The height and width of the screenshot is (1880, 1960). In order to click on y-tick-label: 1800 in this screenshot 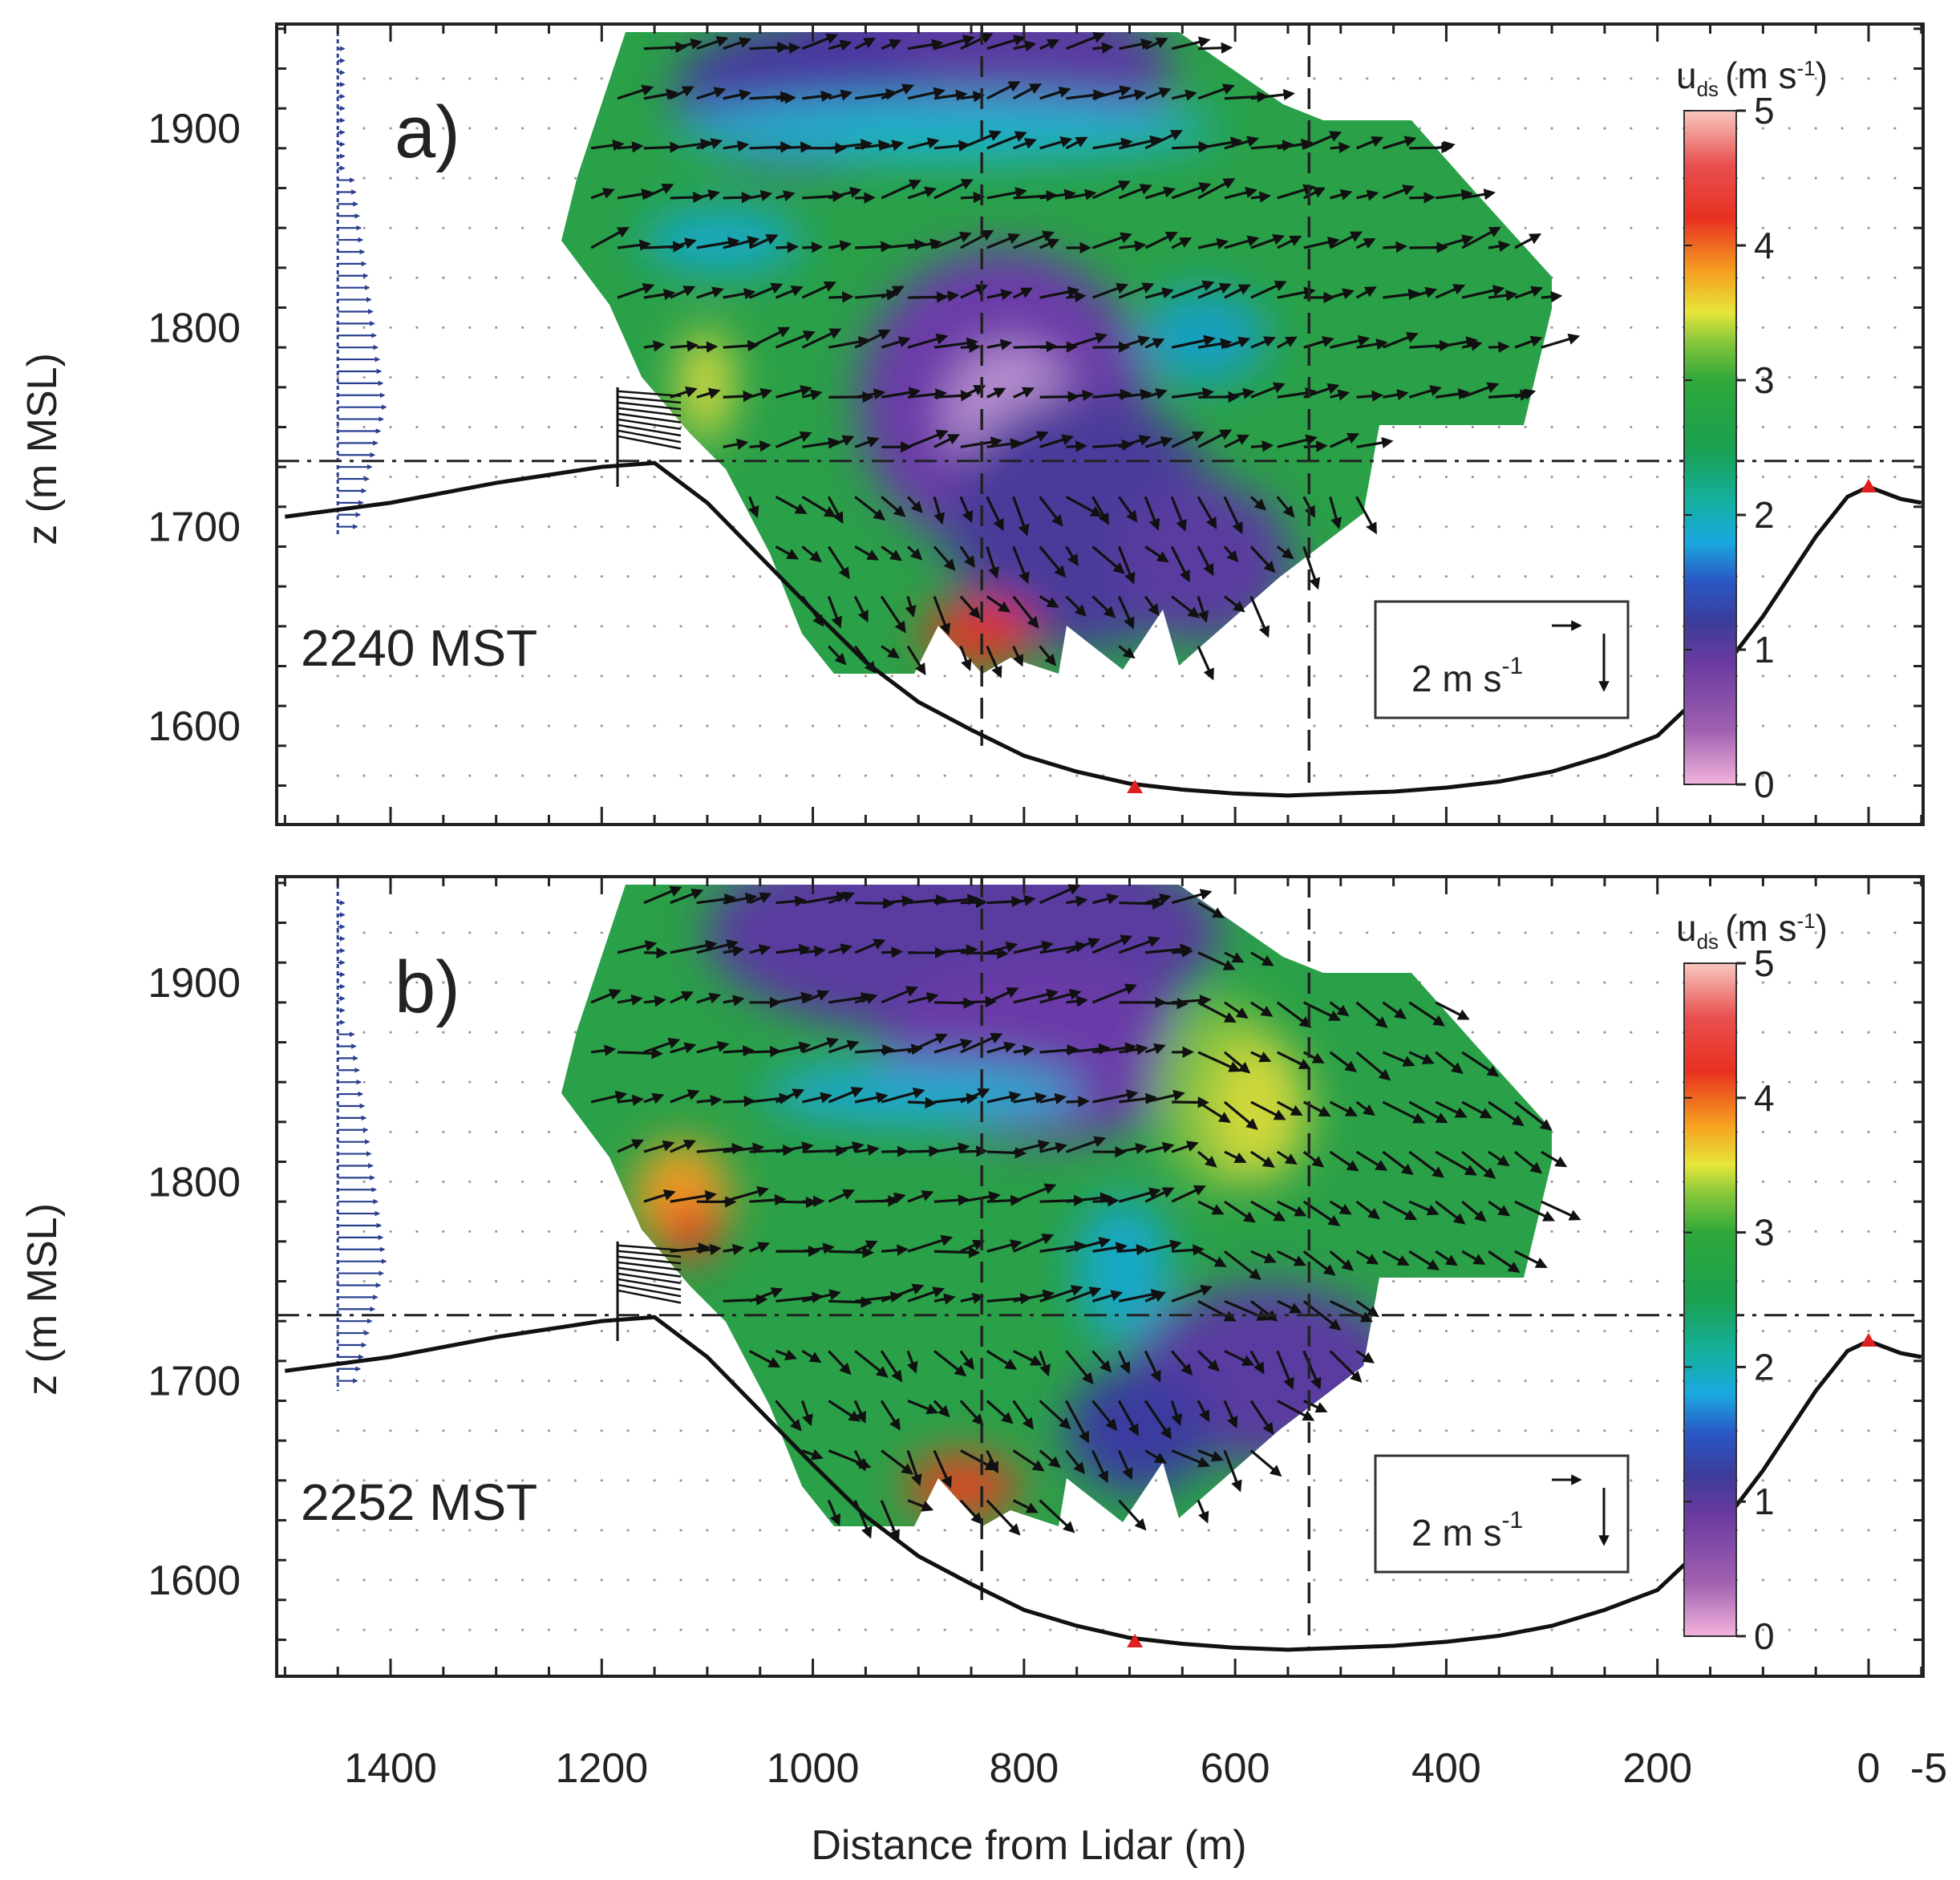, I will do `click(194, 328)`.